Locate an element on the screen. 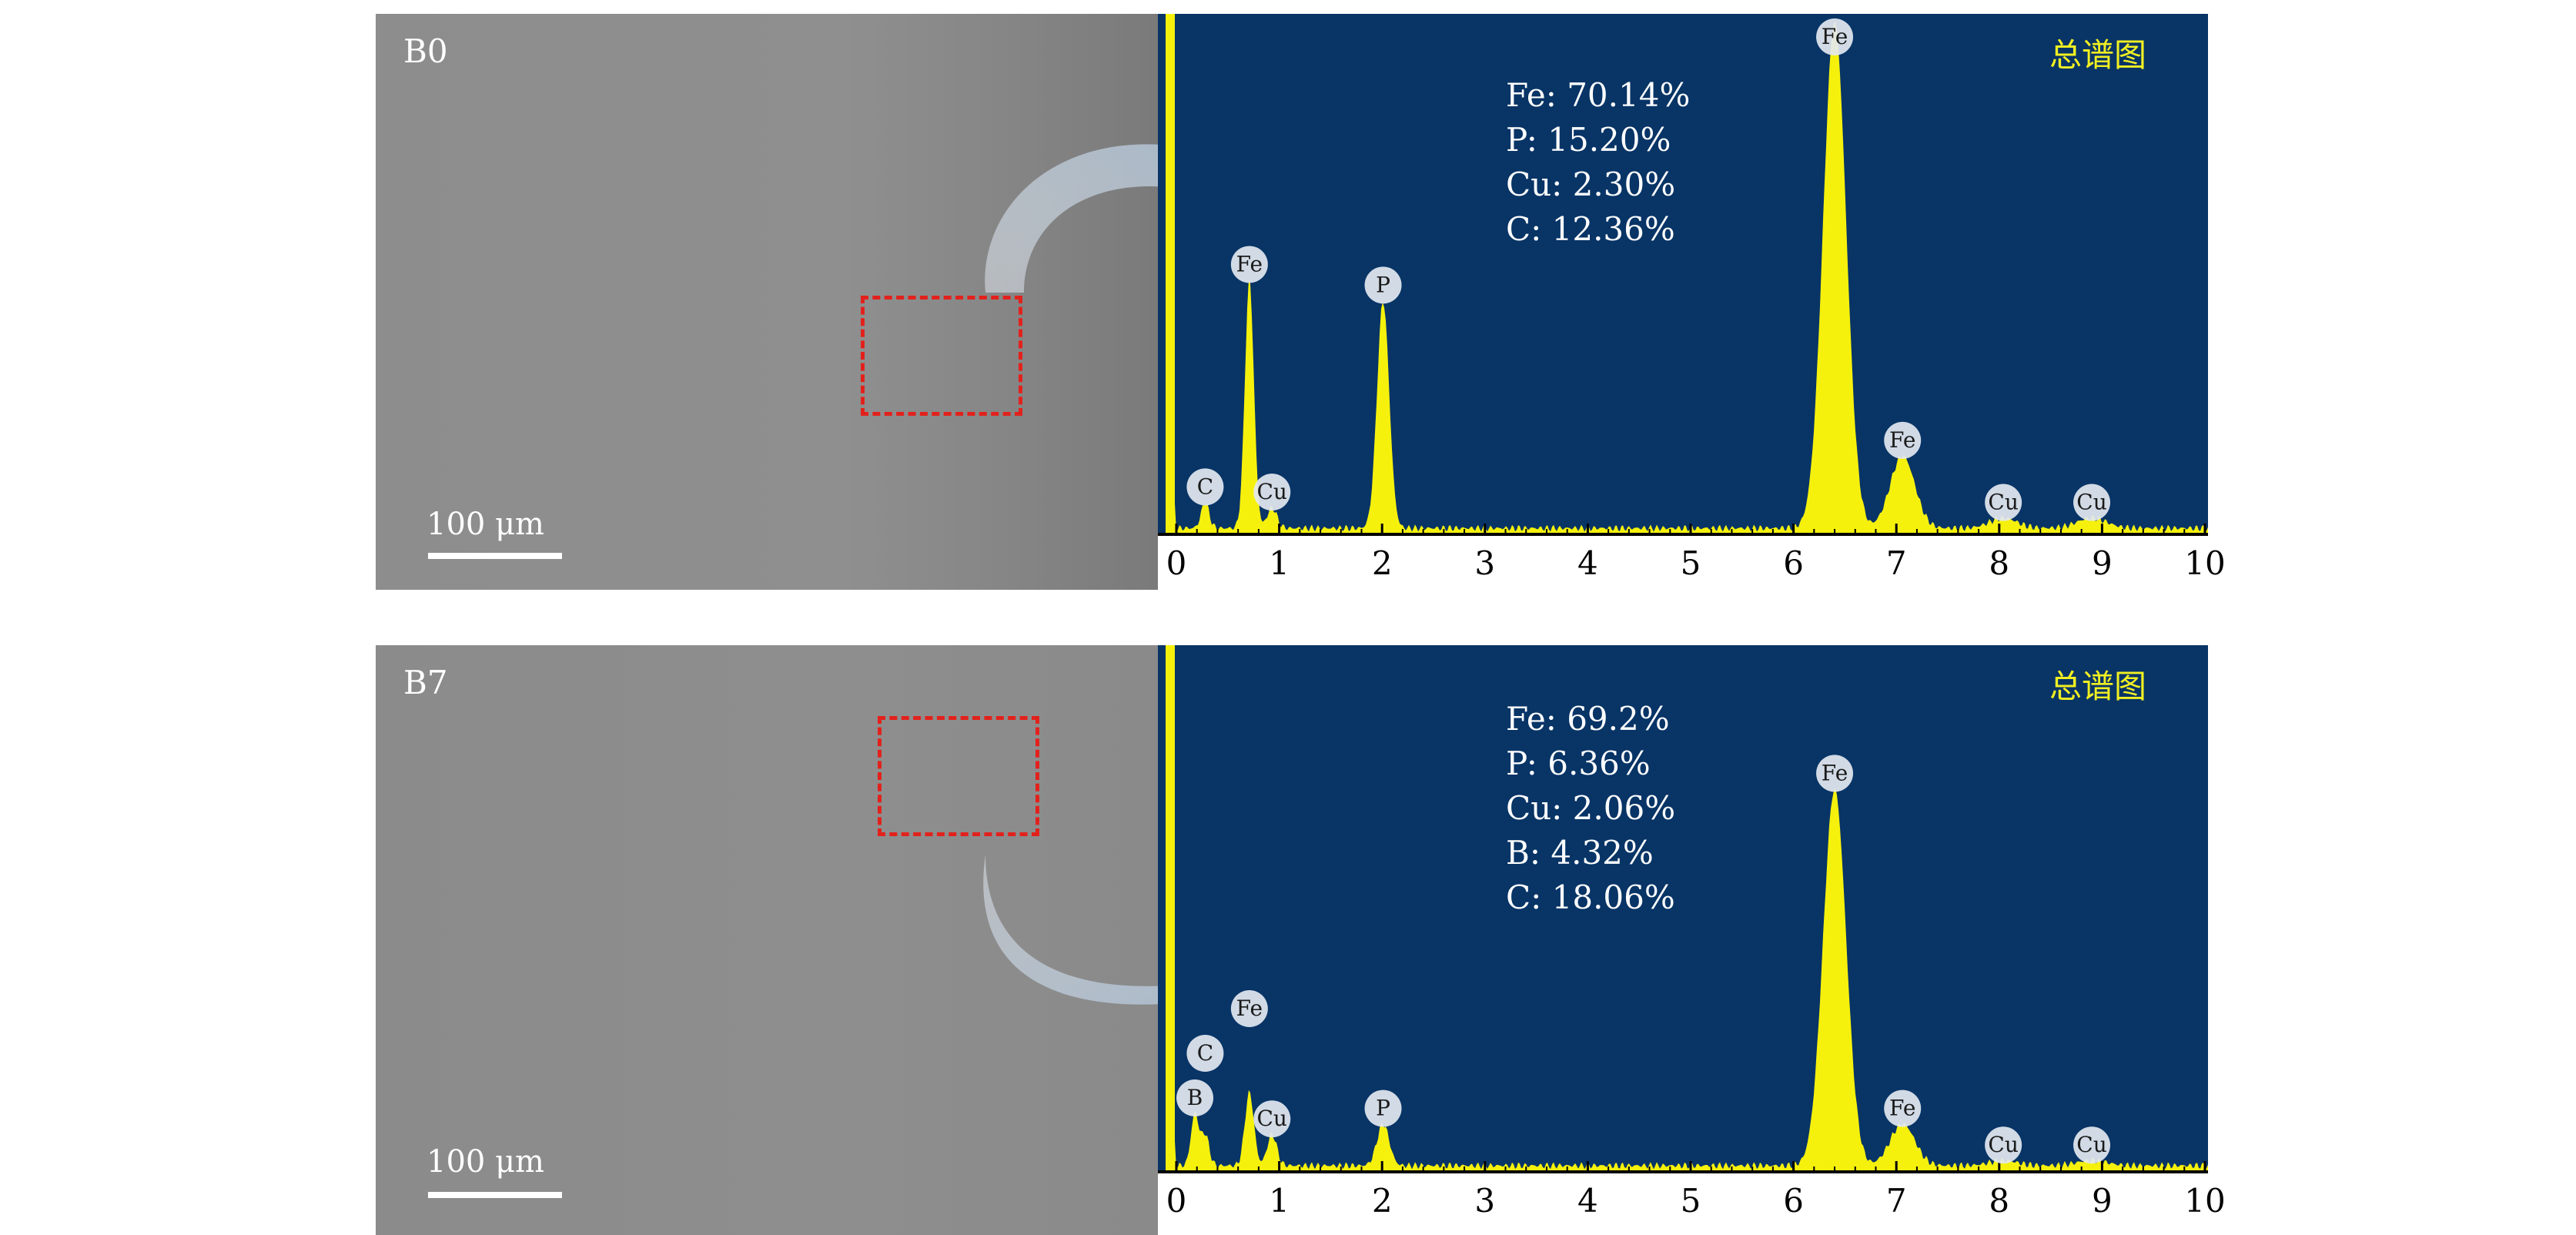 This screenshot has width=2576, height=1235. composition-c: C: 18.06% is located at coordinates (1590, 897).